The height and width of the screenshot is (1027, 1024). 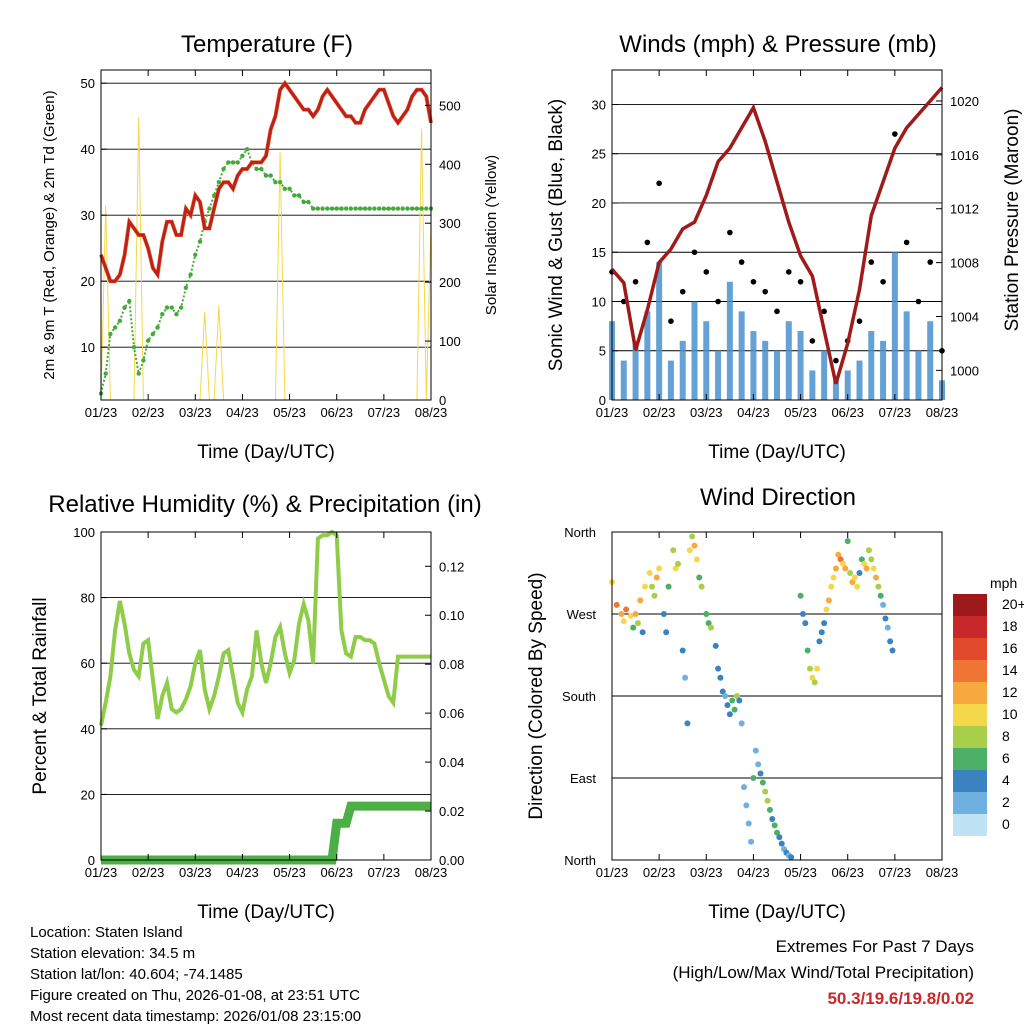 I want to click on dewpoint-line, so click(x=265, y=270).